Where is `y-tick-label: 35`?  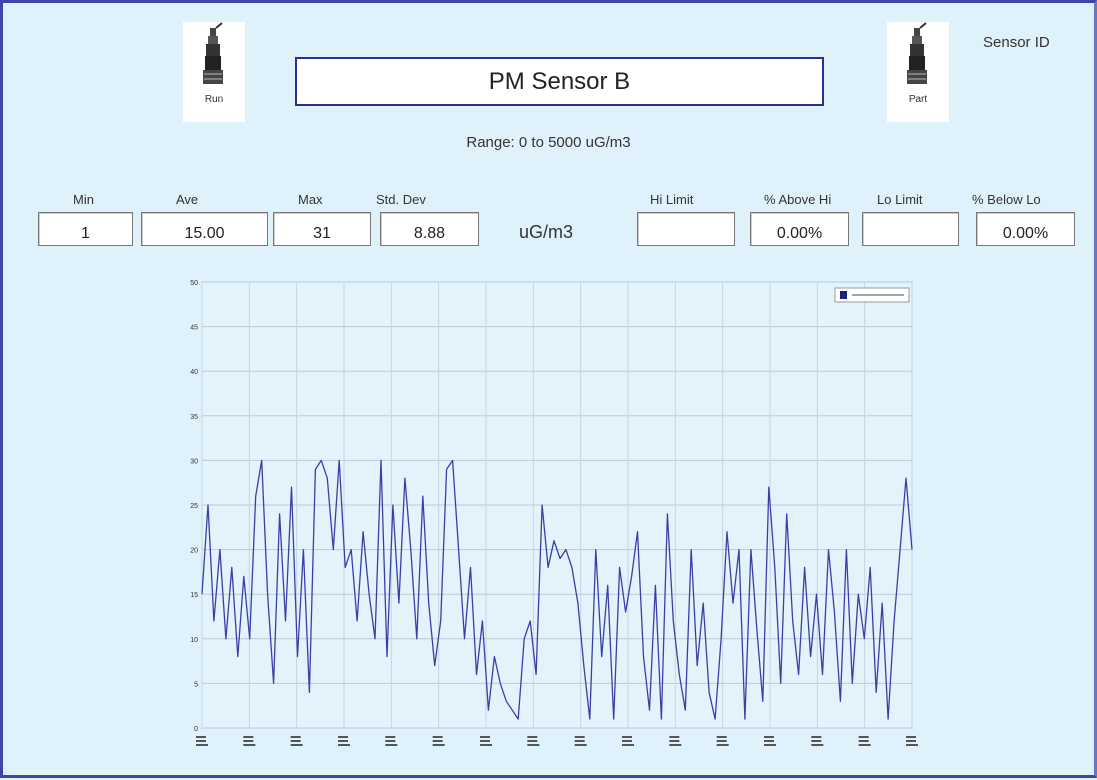 y-tick-label: 35 is located at coordinates (194, 417).